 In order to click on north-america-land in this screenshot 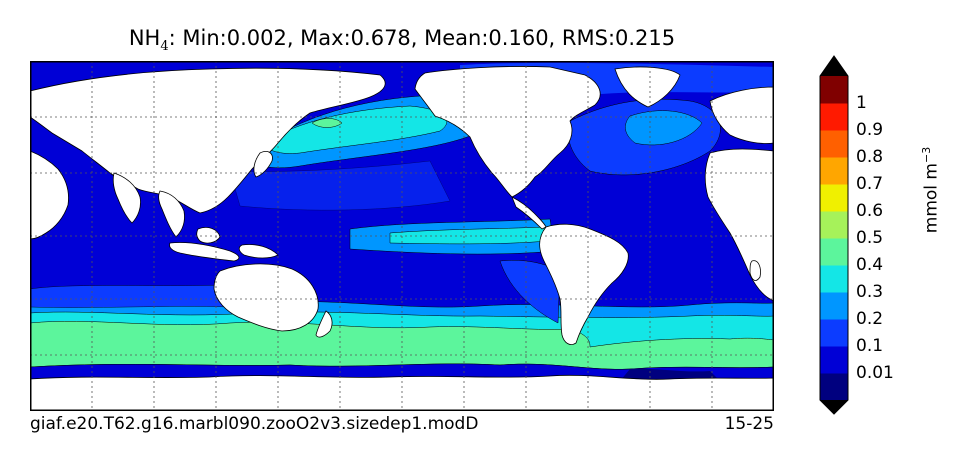, I will do `click(507, 132)`.